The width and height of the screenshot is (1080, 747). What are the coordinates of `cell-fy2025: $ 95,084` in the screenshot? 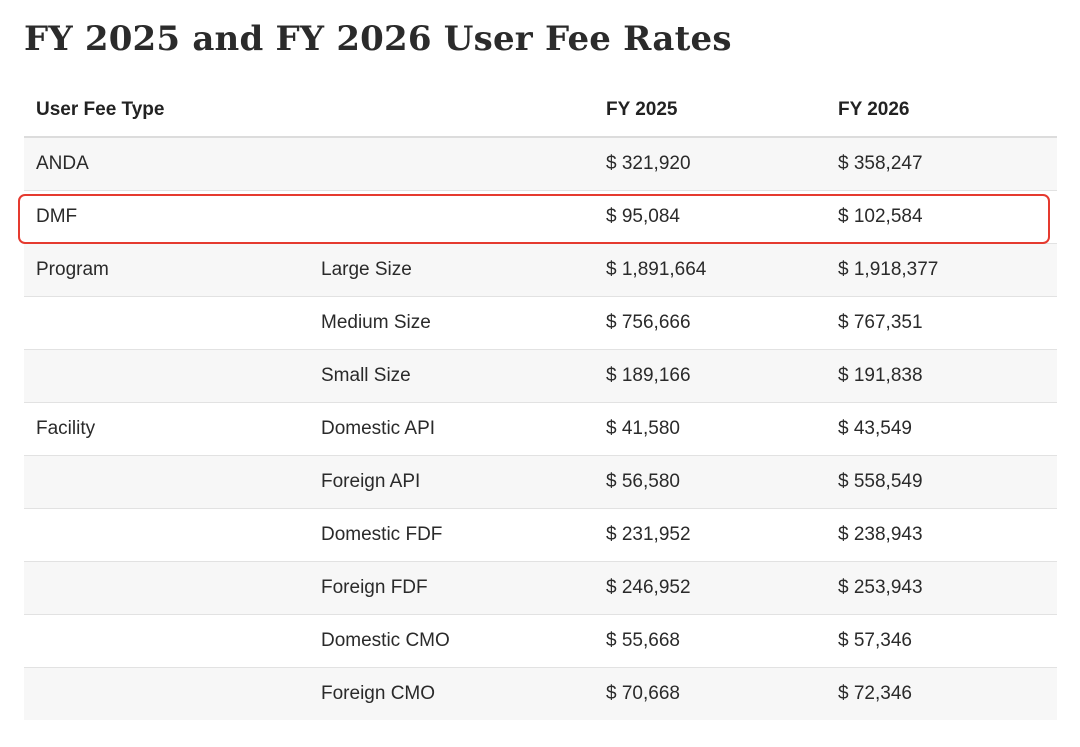 It's located at (710, 217).